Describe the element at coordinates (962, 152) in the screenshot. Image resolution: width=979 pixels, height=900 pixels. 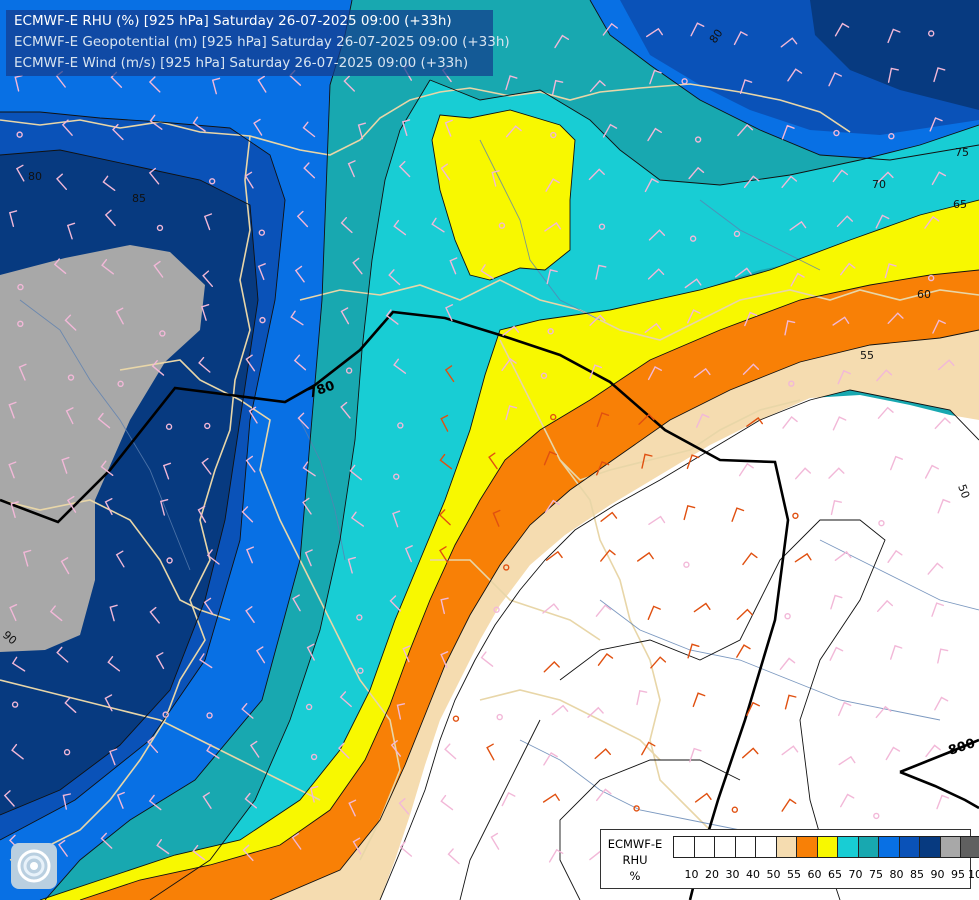
I see `humidity-label-75: 75` at that location.